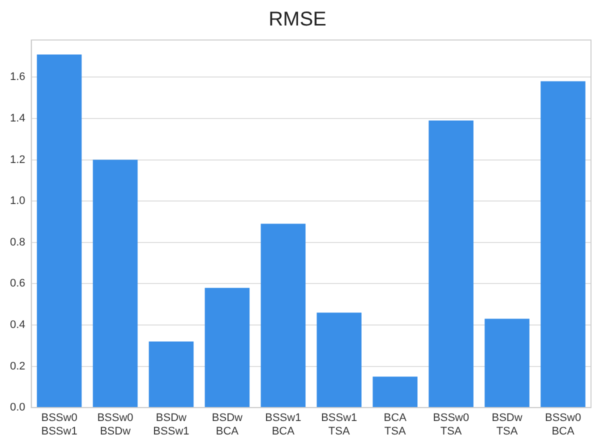  What do you see at coordinates (18, 160) in the screenshot?
I see `y-tick-label: 1.2` at bounding box center [18, 160].